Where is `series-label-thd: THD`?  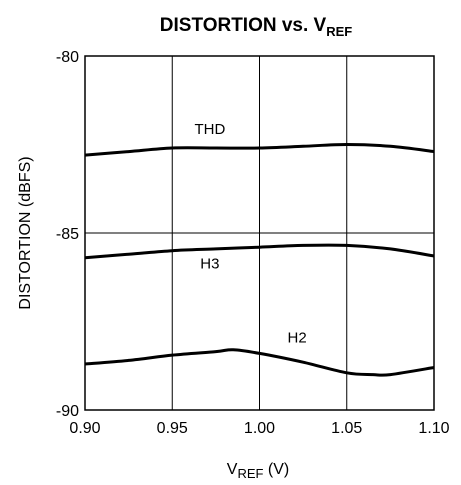 series-label-thd: THD is located at coordinates (209, 129).